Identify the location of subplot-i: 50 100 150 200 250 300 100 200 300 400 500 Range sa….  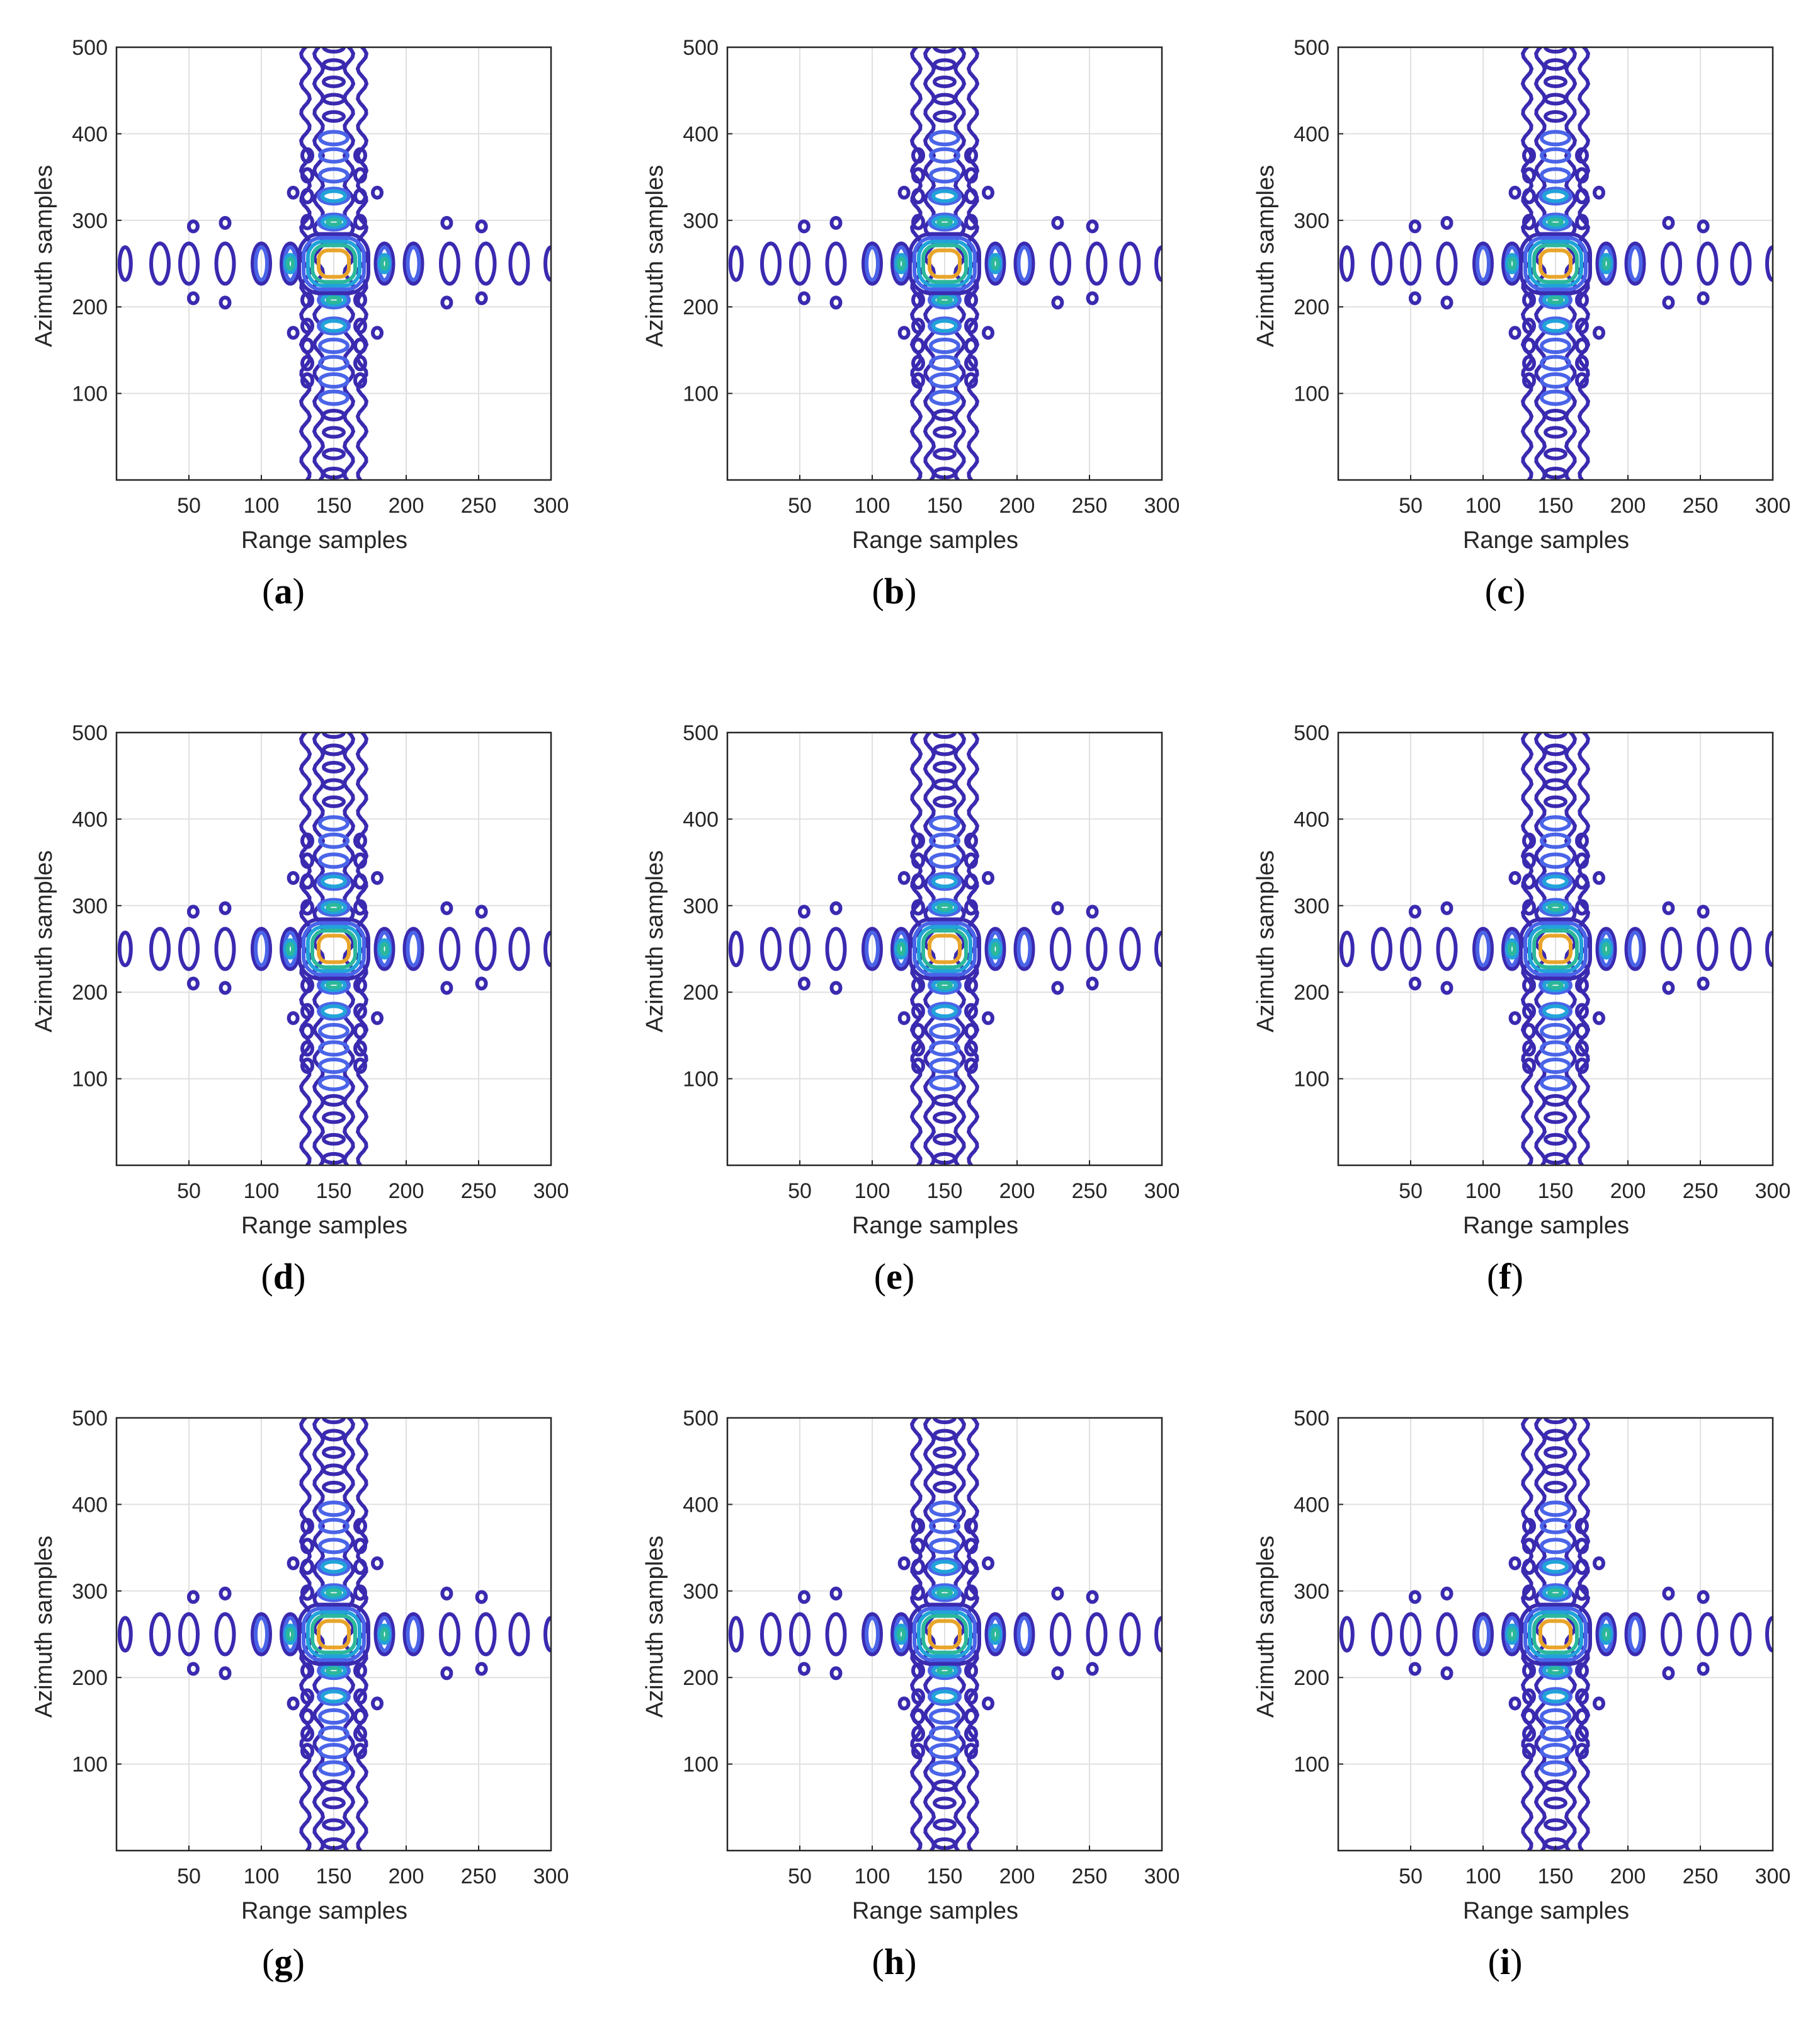
(1506, 1714).